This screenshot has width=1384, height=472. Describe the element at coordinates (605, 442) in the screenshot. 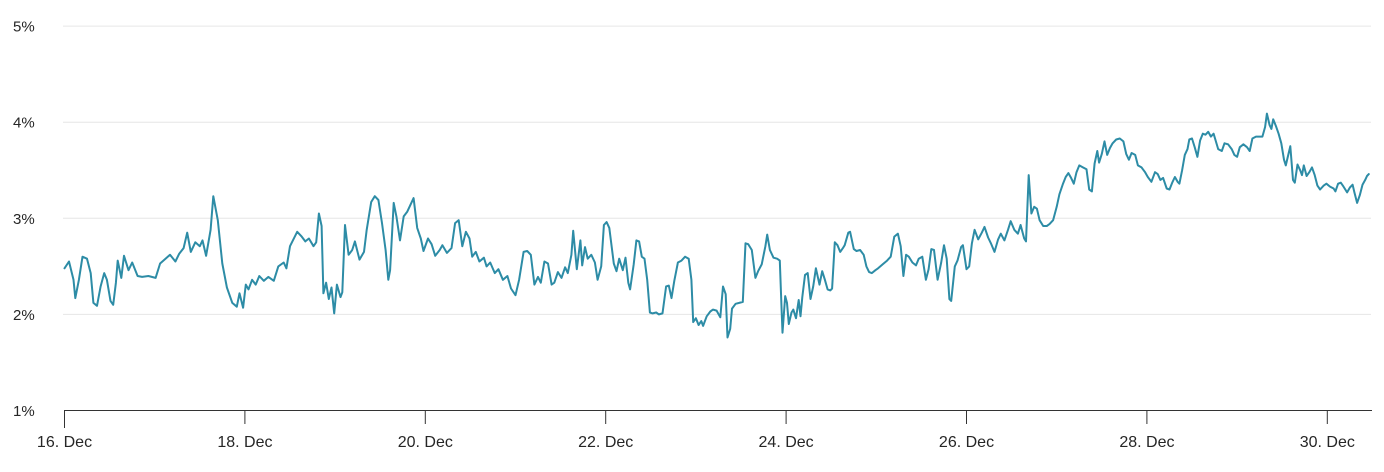

I see `x-tick-label: 22. Dec` at that location.